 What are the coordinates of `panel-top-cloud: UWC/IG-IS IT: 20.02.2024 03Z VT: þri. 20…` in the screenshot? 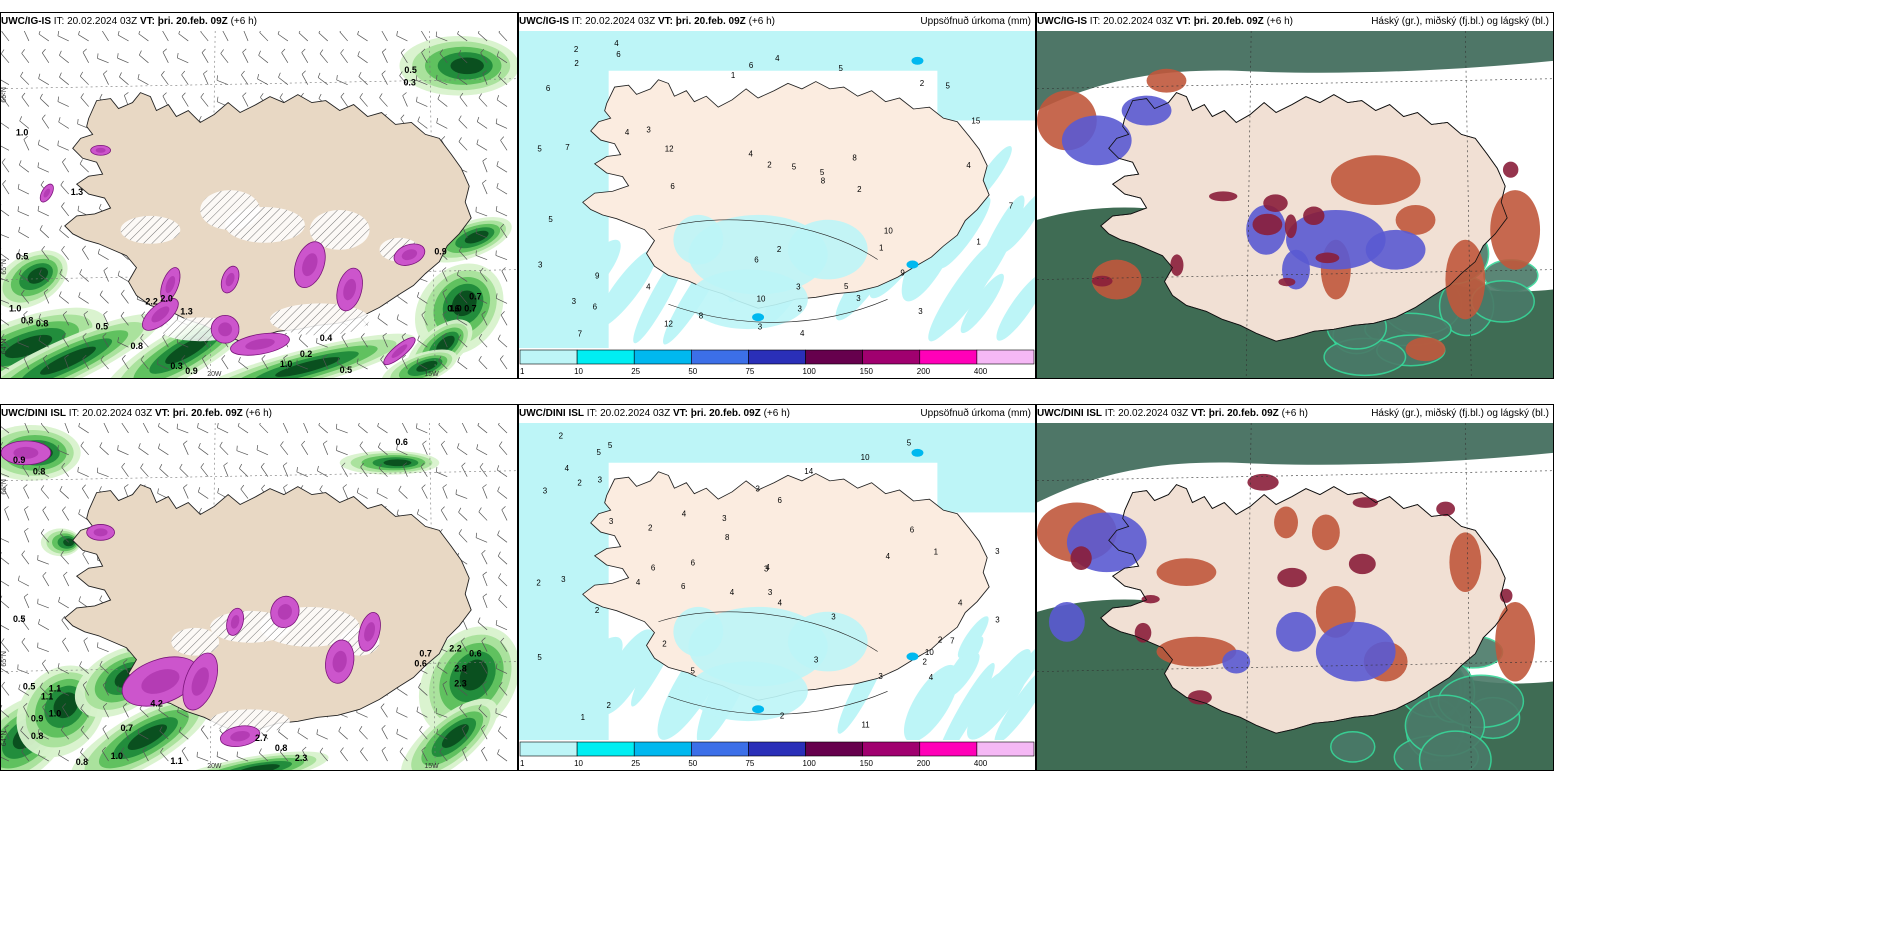 It's located at (1295, 195).